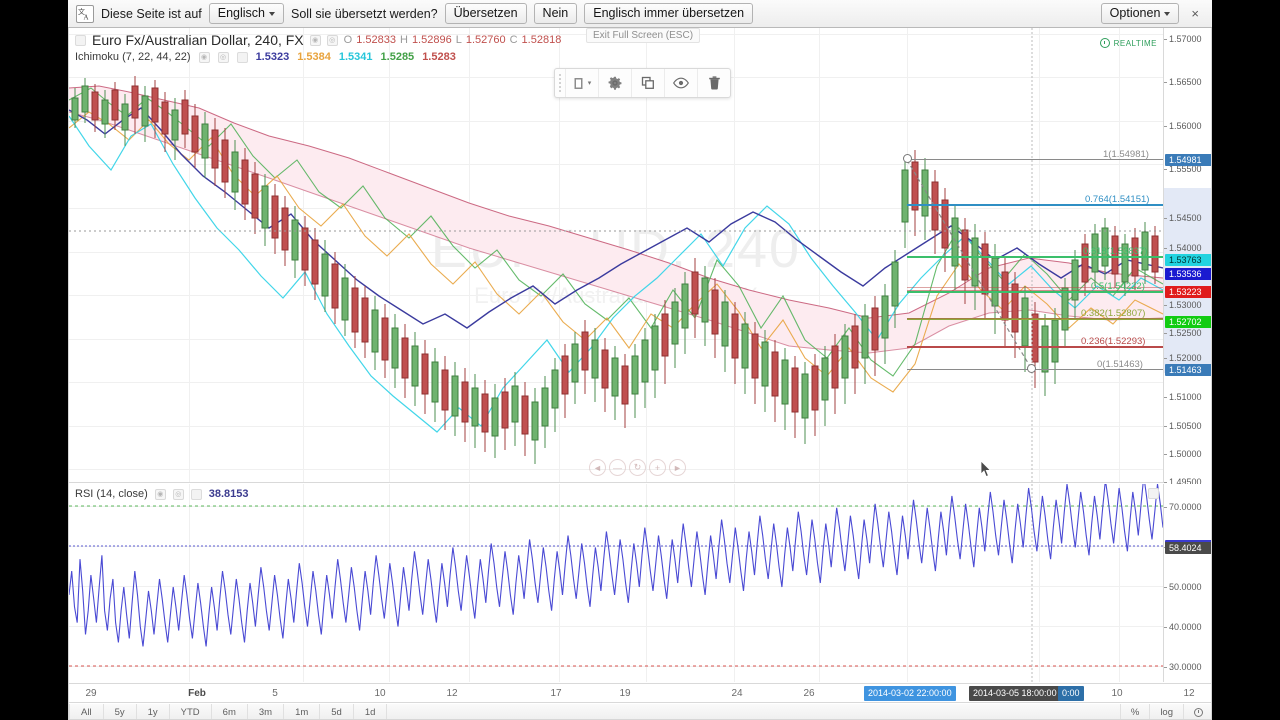 The height and width of the screenshot is (720, 1280). I want to click on time-label: 26, so click(809, 693).